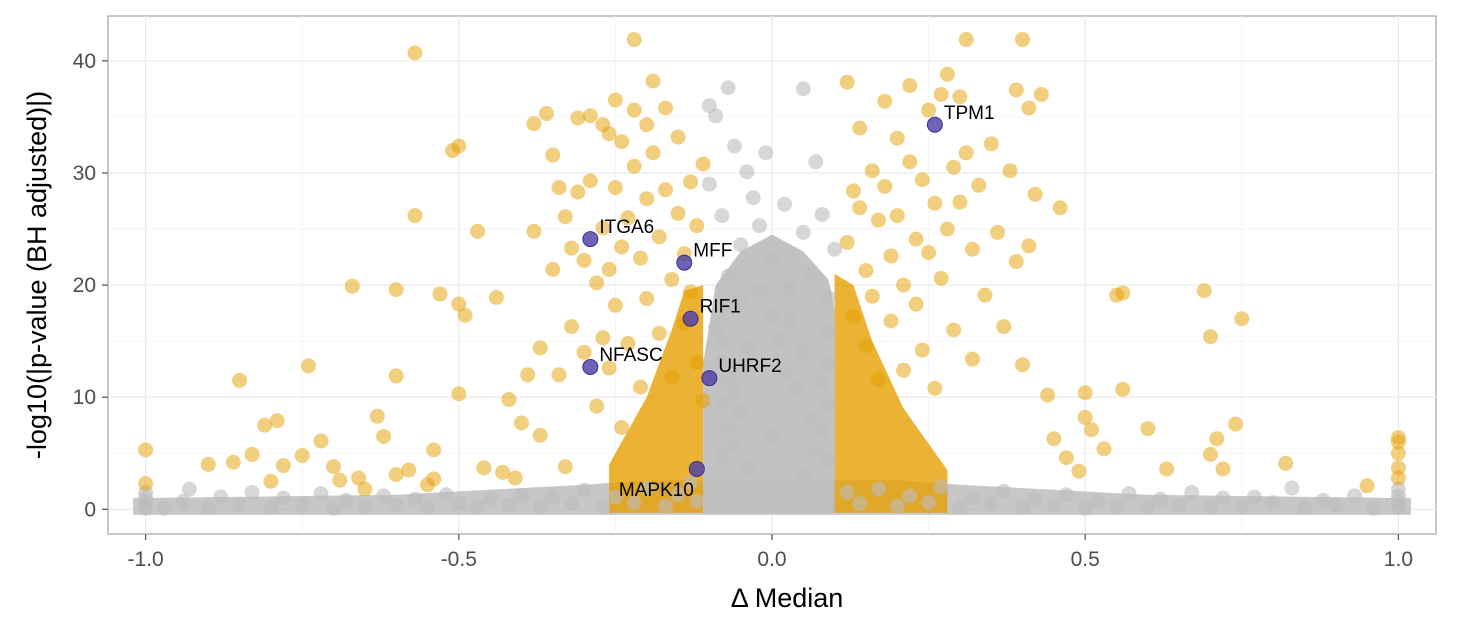 The image size is (1483, 625). Describe the element at coordinates (84, 173) in the screenshot. I see `y-tick-label: 30` at that location.